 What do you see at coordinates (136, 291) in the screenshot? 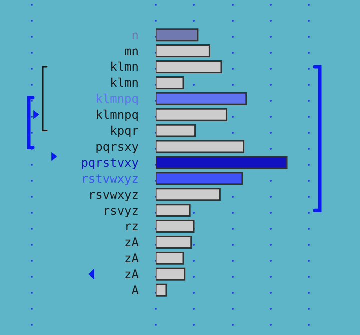
I see `y-tick-label: A` at bounding box center [136, 291].